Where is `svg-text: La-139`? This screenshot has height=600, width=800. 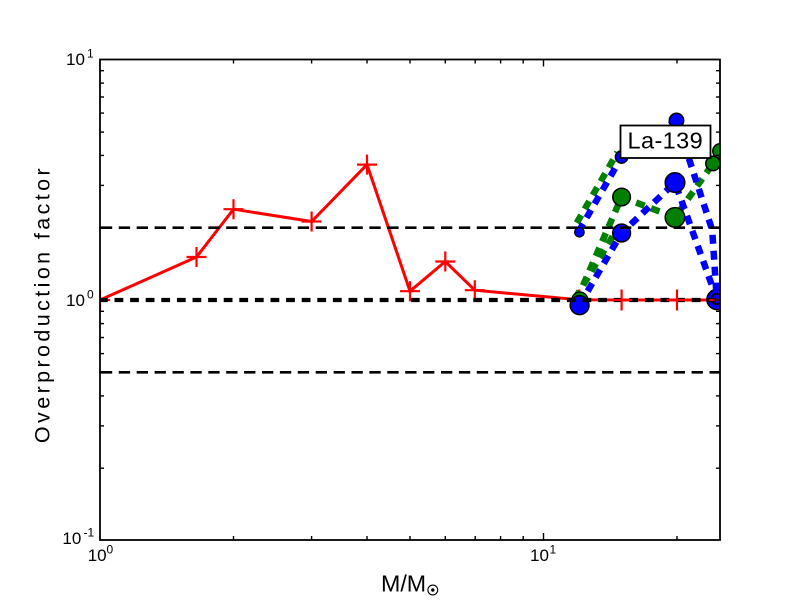 svg-text: La-139 is located at coordinates (666, 140).